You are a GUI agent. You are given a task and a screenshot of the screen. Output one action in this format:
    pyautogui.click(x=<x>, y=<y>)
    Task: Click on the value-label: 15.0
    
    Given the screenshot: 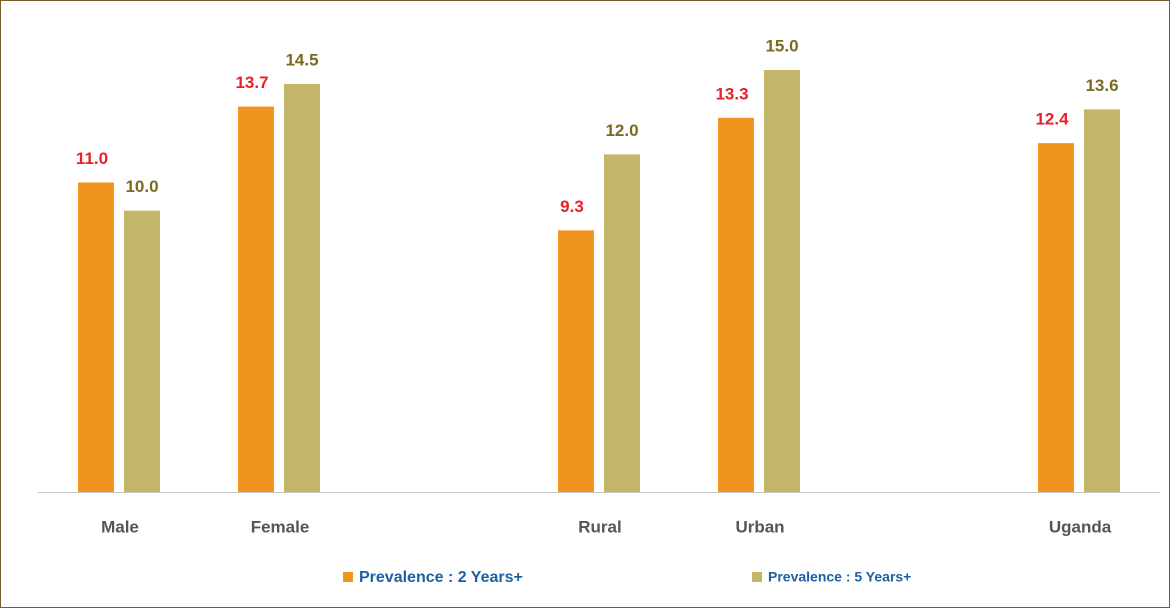 What is the action you would take?
    pyautogui.click(x=781, y=45)
    